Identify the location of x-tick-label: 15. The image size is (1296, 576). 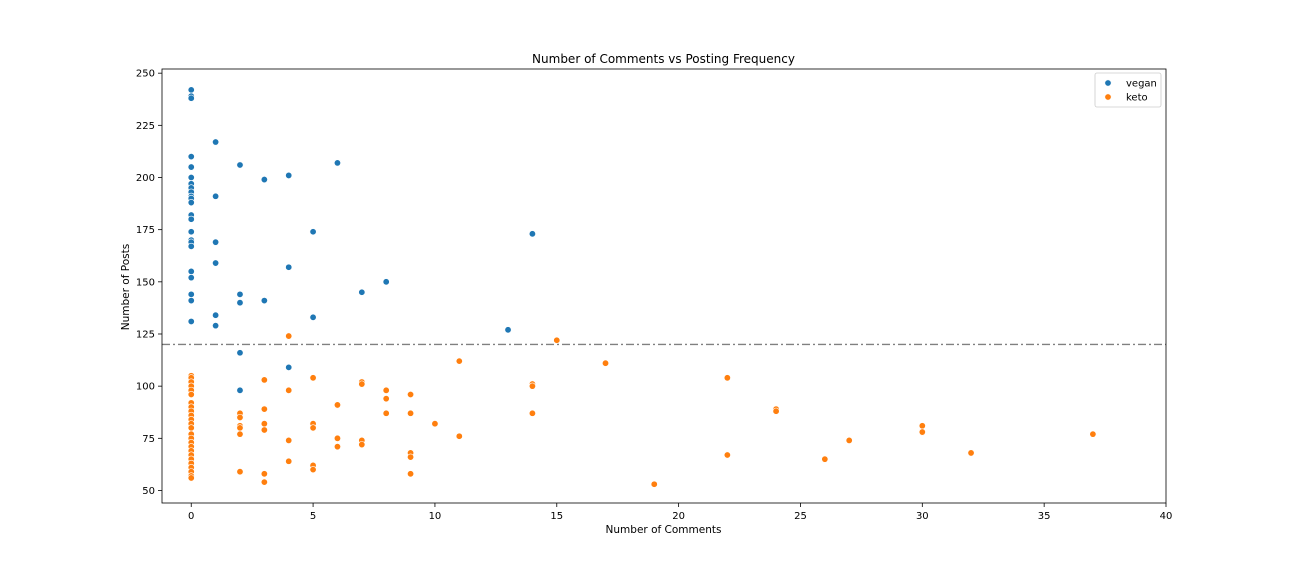
(556, 516).